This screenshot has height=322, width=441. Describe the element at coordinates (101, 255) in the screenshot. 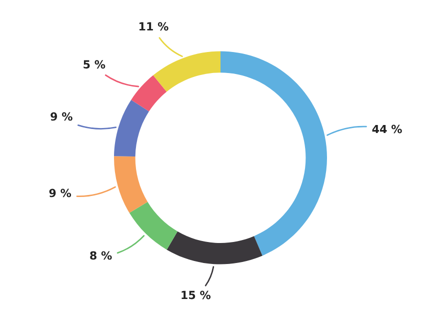

I see `data-label: 8 %` at that location.